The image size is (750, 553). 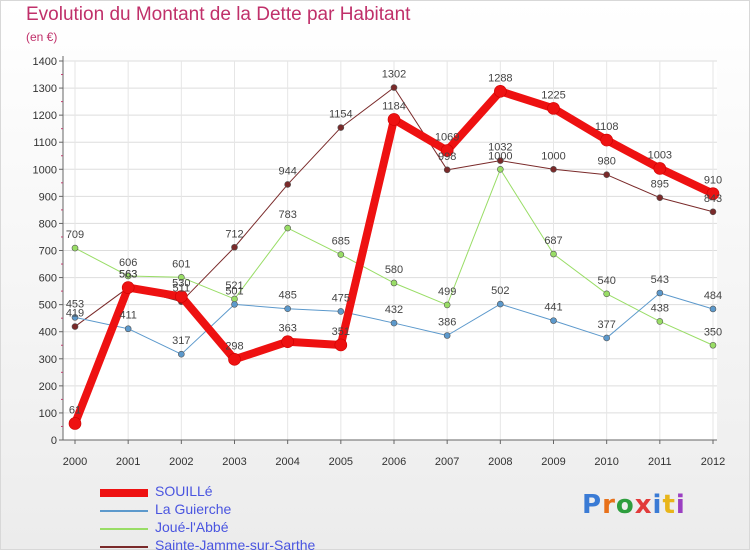 I want to click on data-label: 386, so click(x=447, y=323).